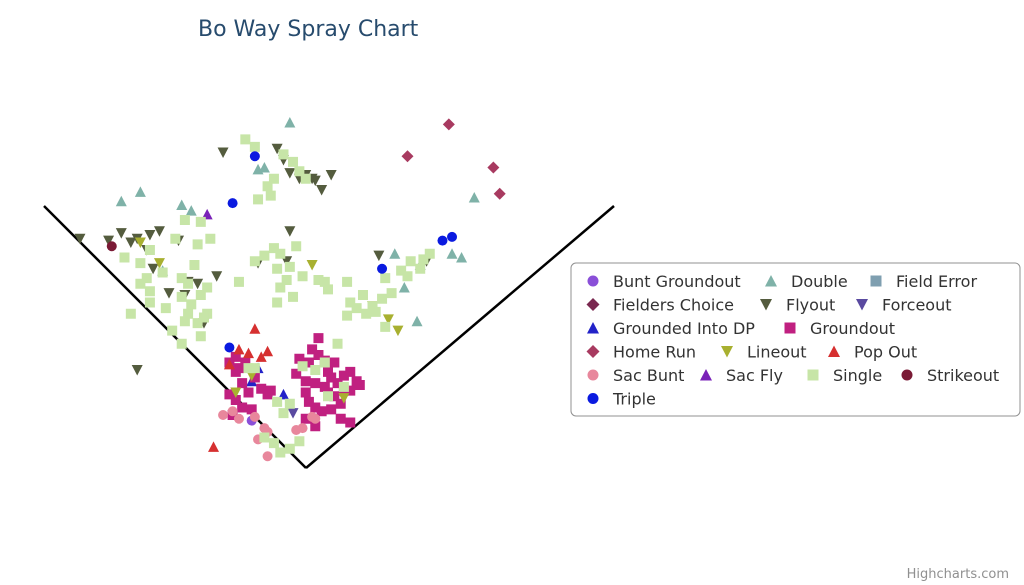  What do you see at coordinates (845, 375) in the screenshot?
I see `legend-item-single: Single` at bounding box center [845, 375].